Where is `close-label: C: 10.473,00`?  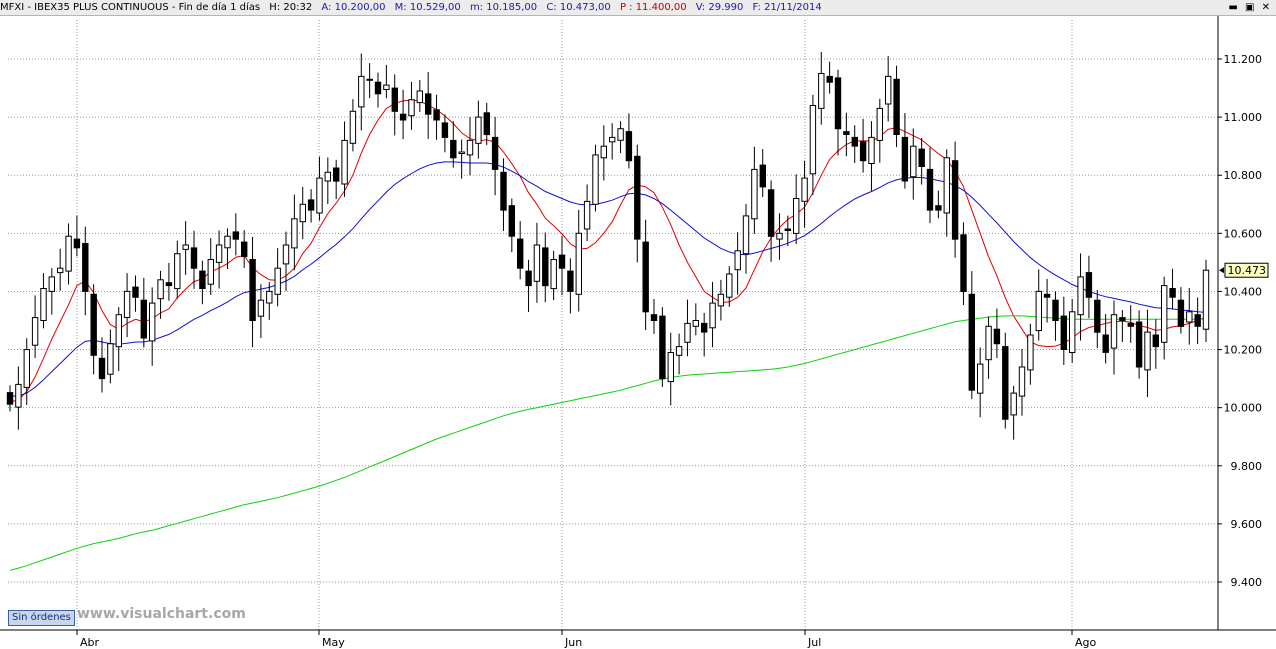
close-label: C: 10.473,00 is located at coordinates (578, 7).